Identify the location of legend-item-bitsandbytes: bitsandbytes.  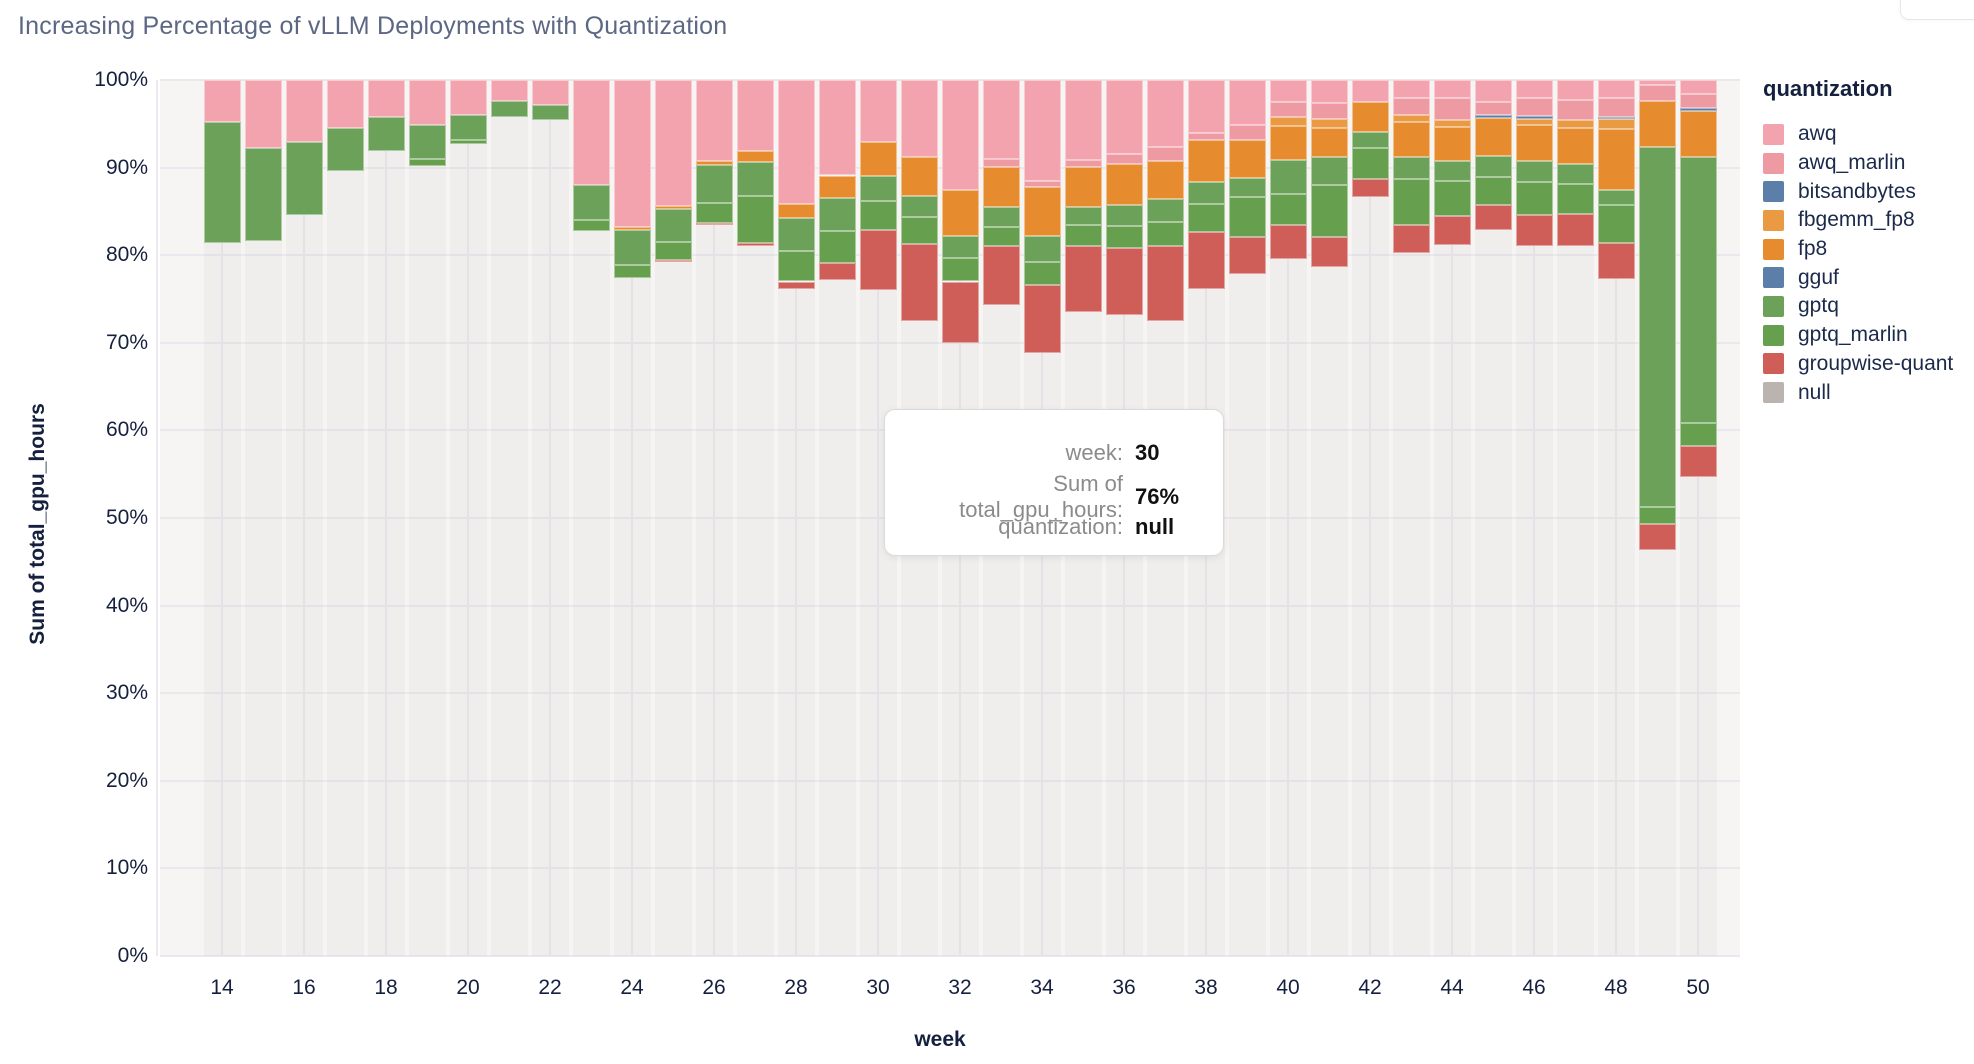
(1868, 191).